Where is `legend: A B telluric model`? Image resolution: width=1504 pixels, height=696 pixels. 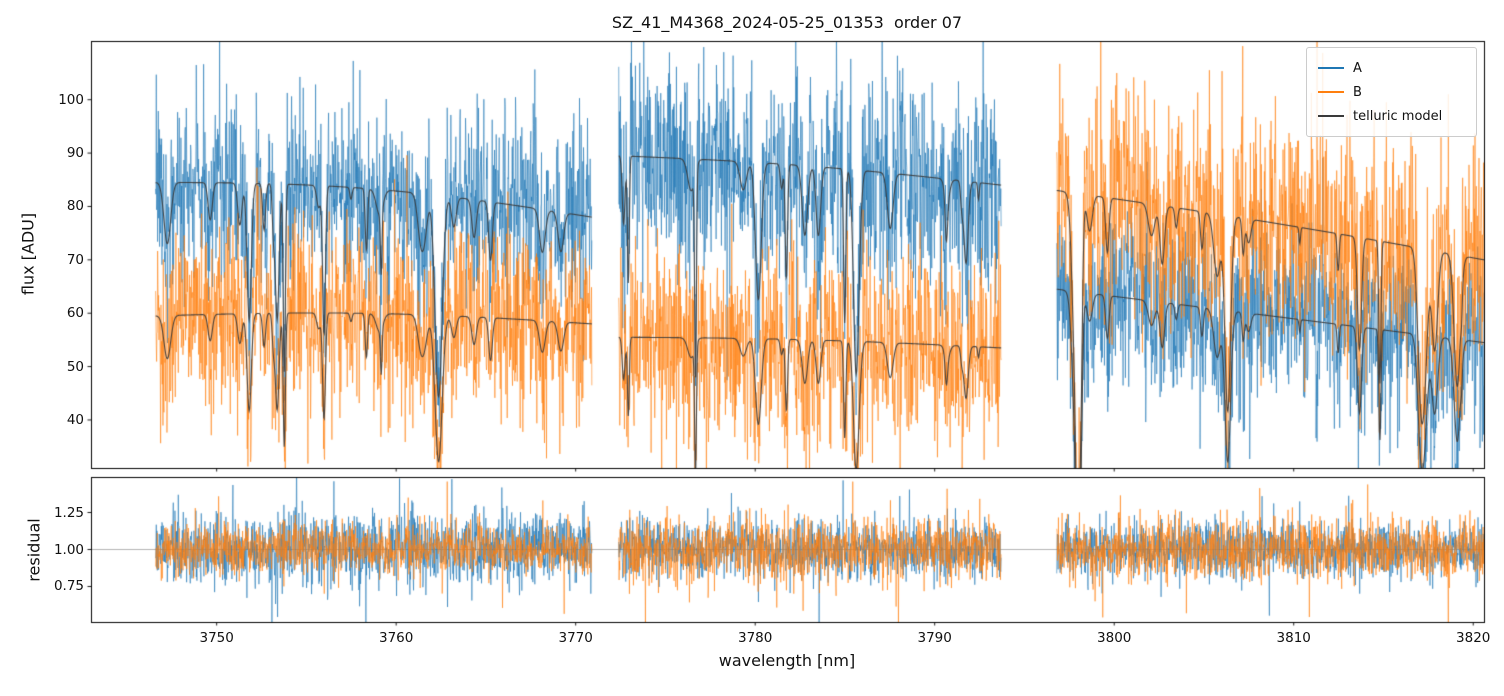
legend: A B telluric model is located at coordinates (1391, 92).